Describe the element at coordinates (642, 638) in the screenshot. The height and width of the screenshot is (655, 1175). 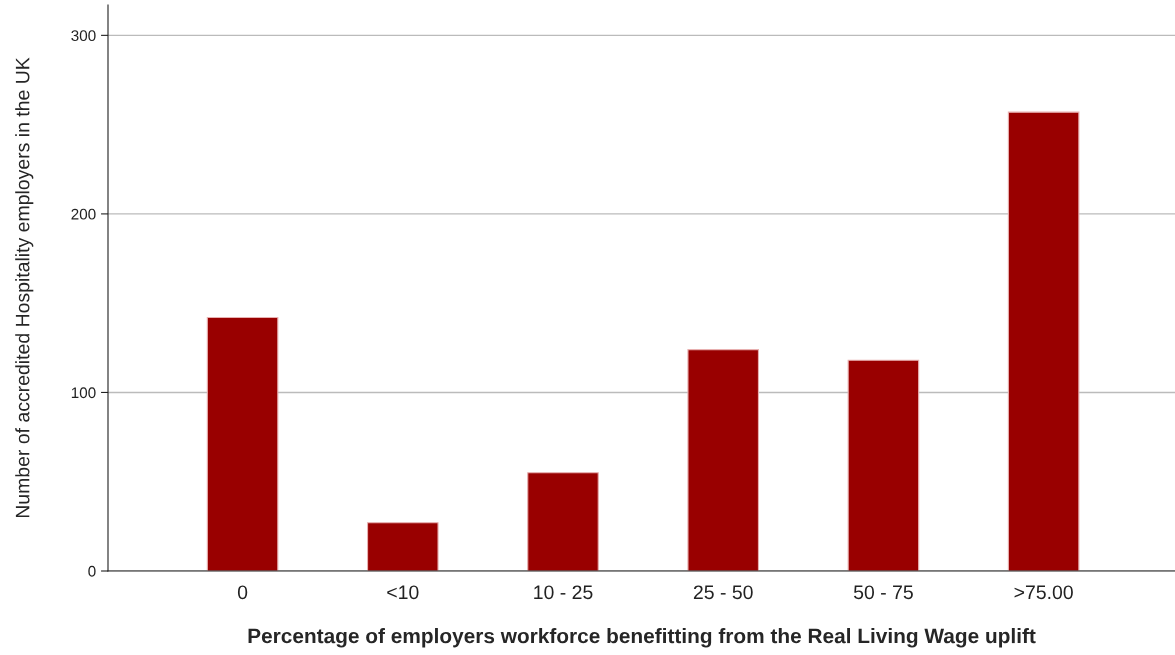
I see `x-axis-title: Percentage of employers workforce benefitting from the Real Living Wage uplift` at that location.